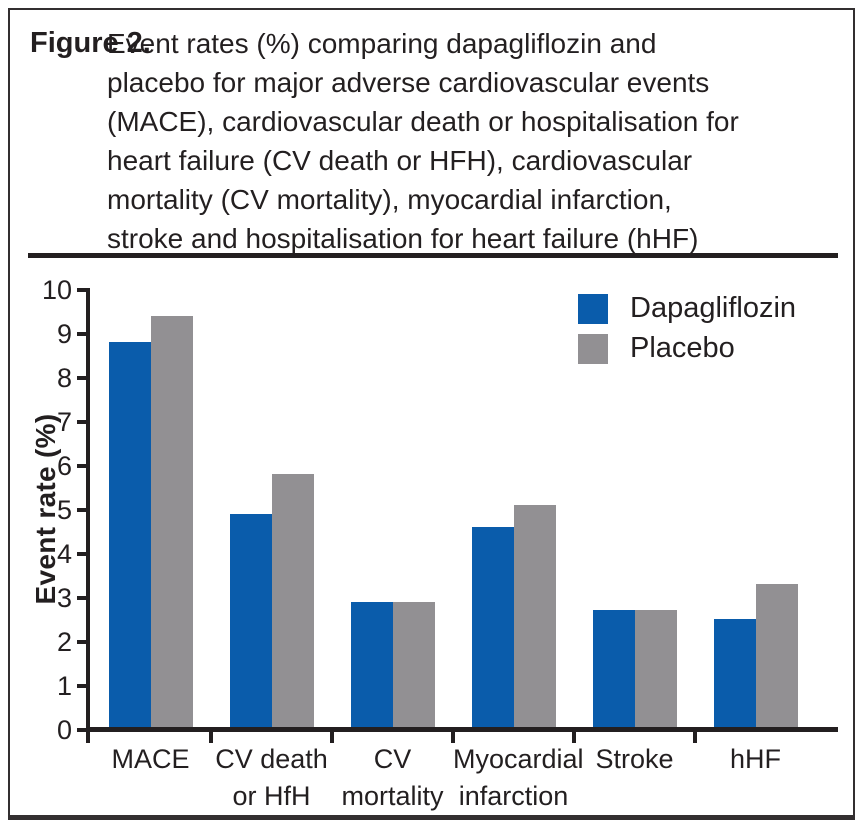  What do you see at coordinates (593, 308) in the screenshot?
I see `legend-swatch-dapagliflozin` at bounding box center [593, 308].